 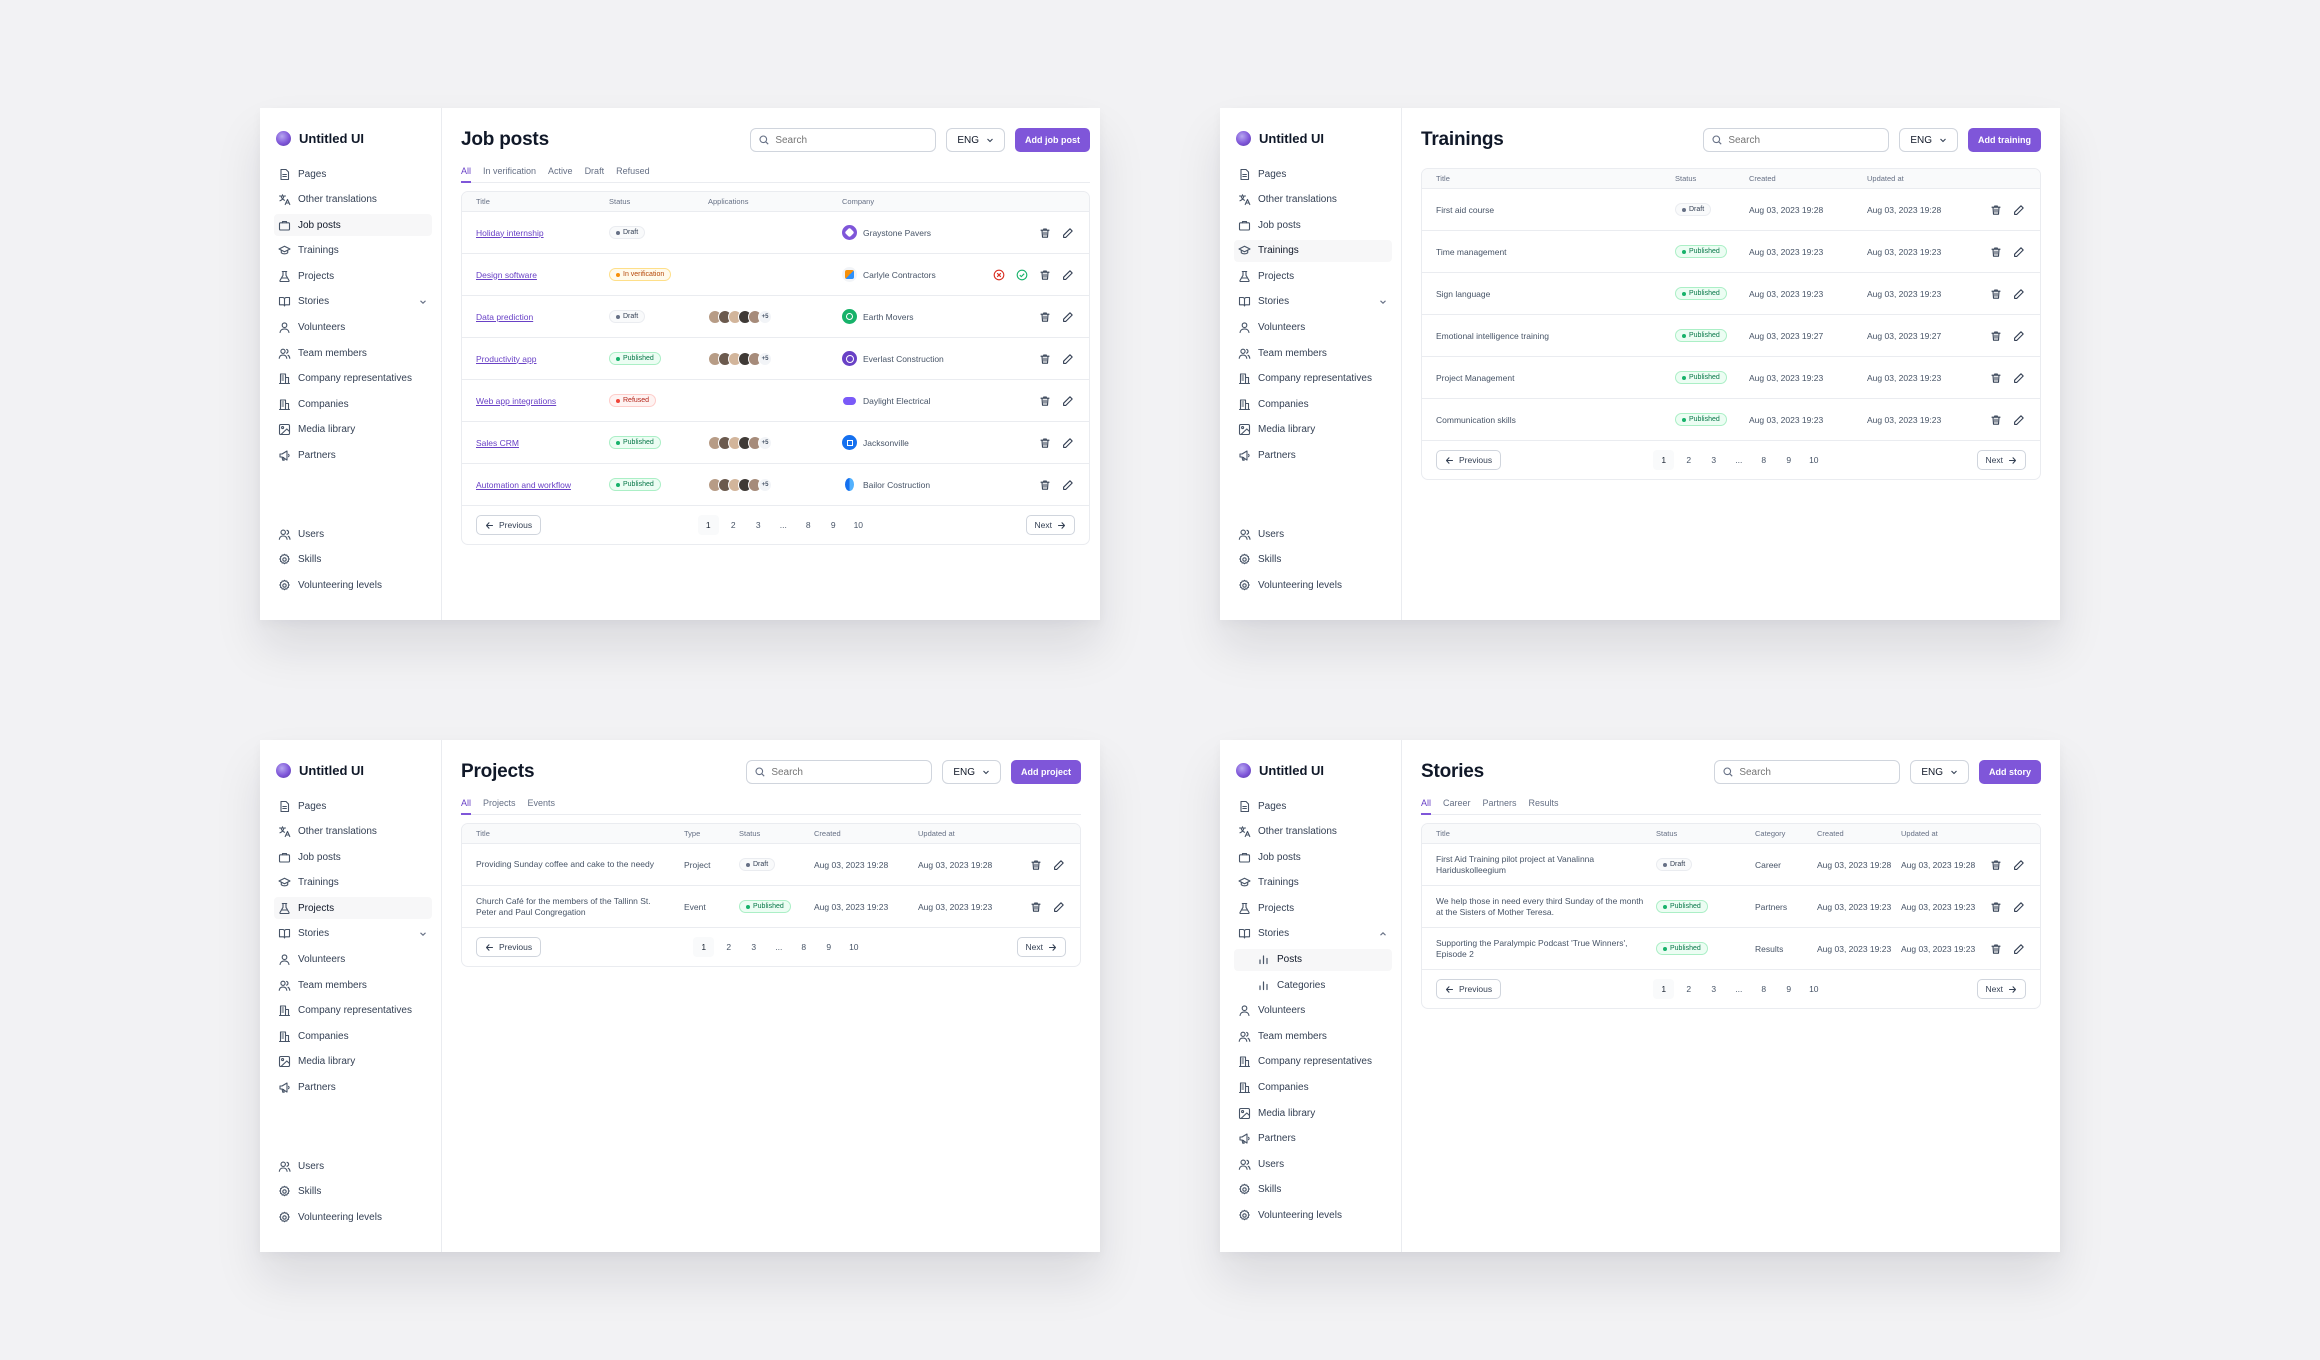 What do you see at coordinates (633, 171) in the screenshot?
I see `tab-refused: Refused` at bounding box center [633, 171].